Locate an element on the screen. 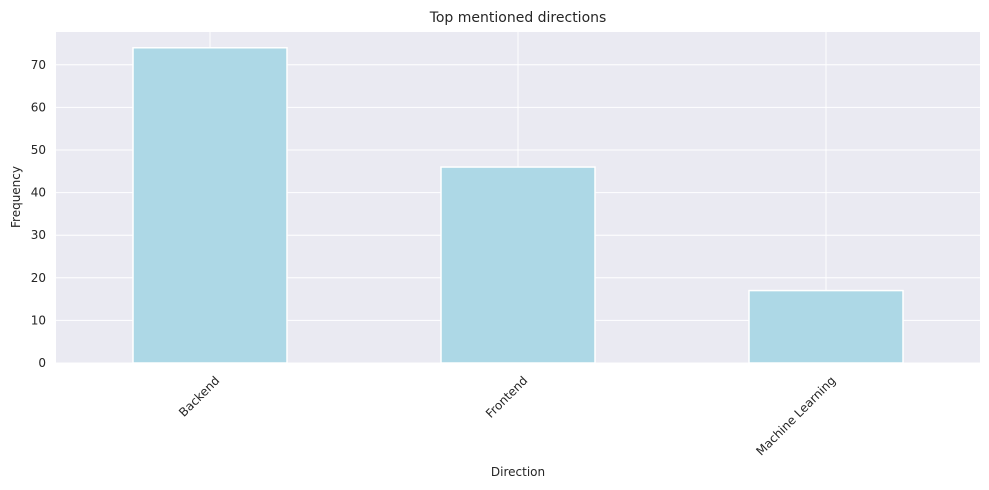  bar-machine-learning is located at coordinates (826, 326).